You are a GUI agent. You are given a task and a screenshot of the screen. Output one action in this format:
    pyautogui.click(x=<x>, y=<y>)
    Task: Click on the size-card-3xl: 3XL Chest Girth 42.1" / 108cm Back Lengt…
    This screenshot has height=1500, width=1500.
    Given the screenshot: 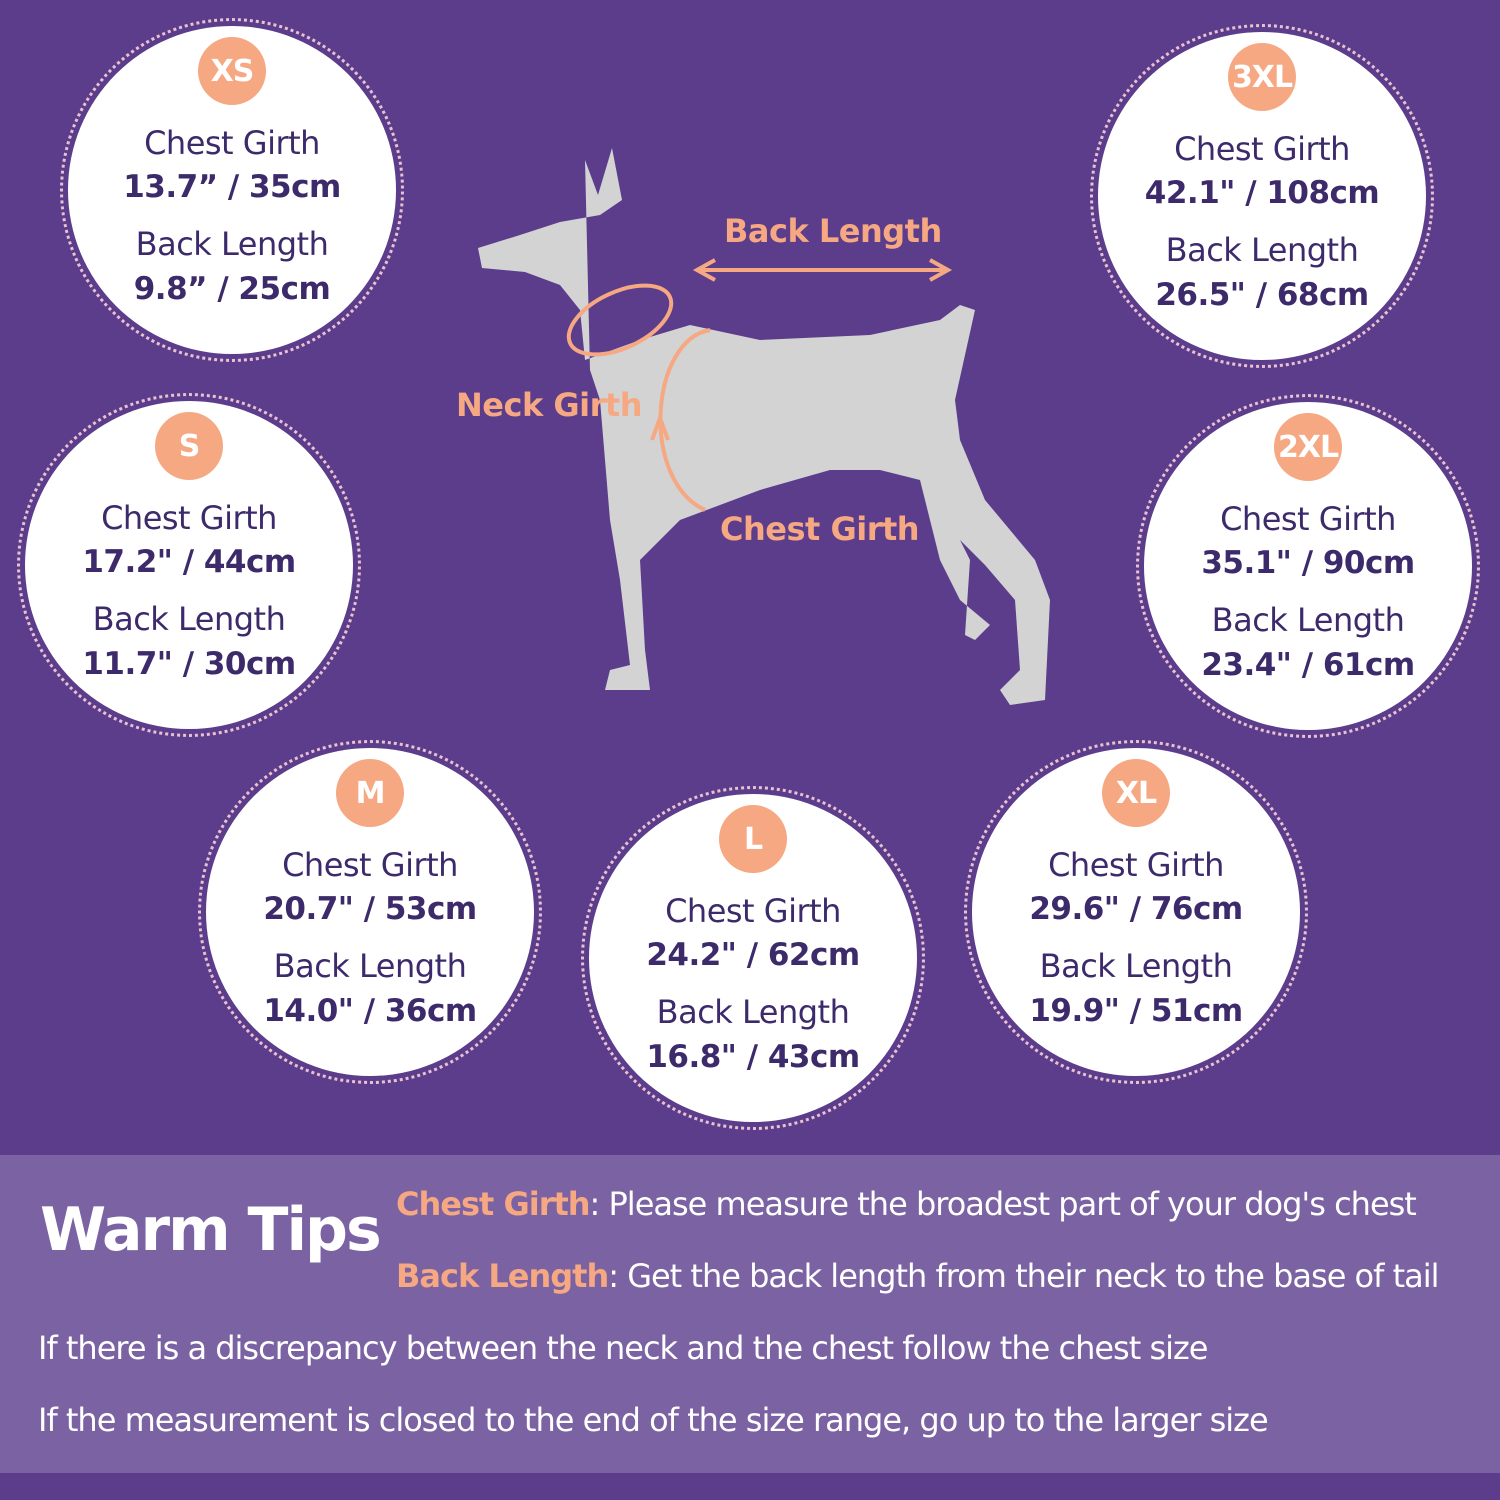 What is the action you would take?
    pyautogui.click(x=1262, y=196)
    